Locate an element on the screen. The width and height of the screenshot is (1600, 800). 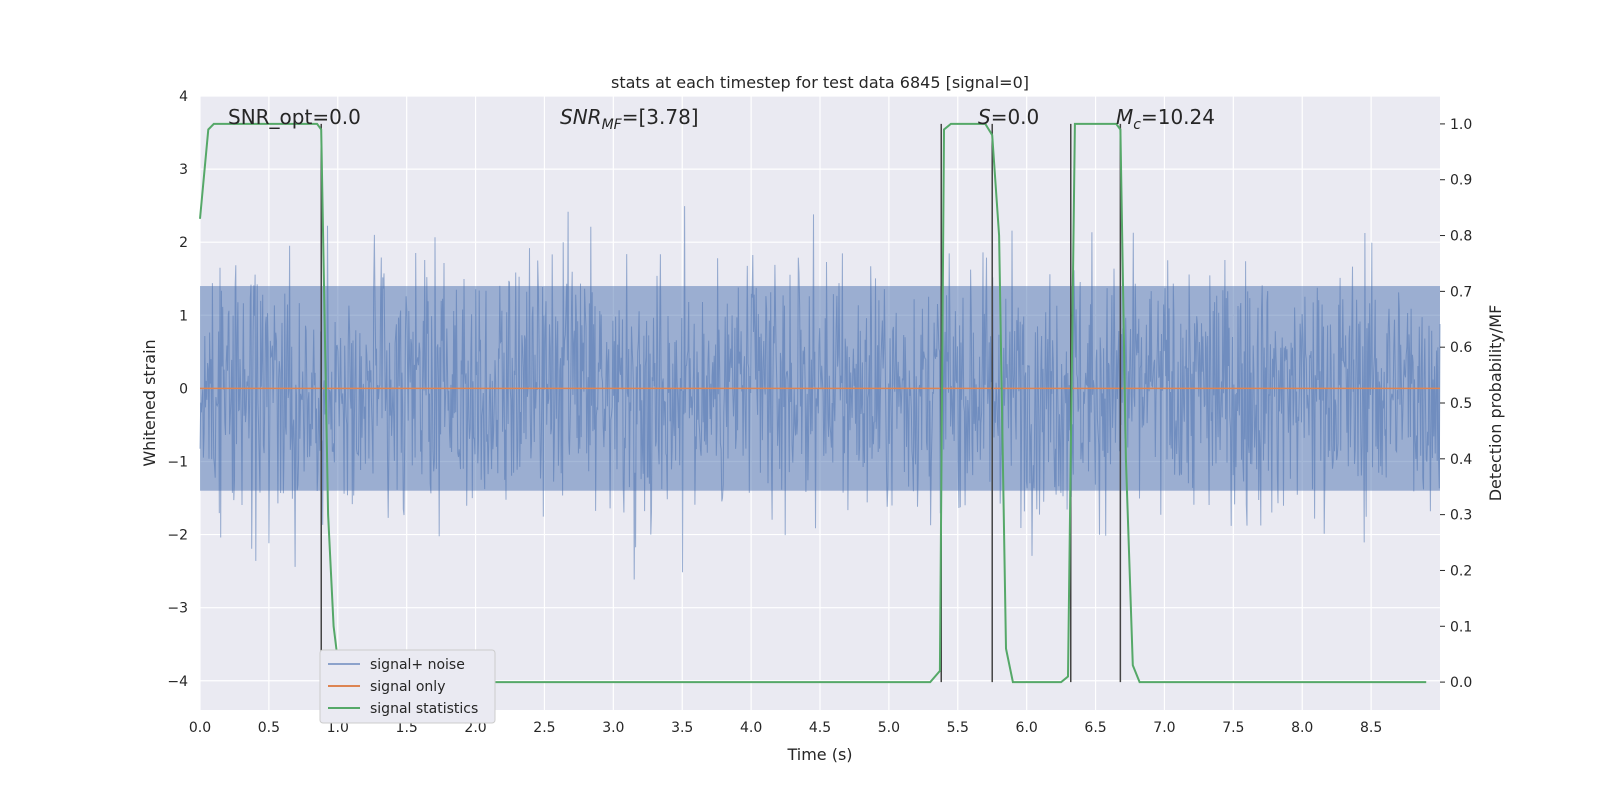
annotation-snr-mf: SNRMF=[3.78] is located at coordinates (629, 119).